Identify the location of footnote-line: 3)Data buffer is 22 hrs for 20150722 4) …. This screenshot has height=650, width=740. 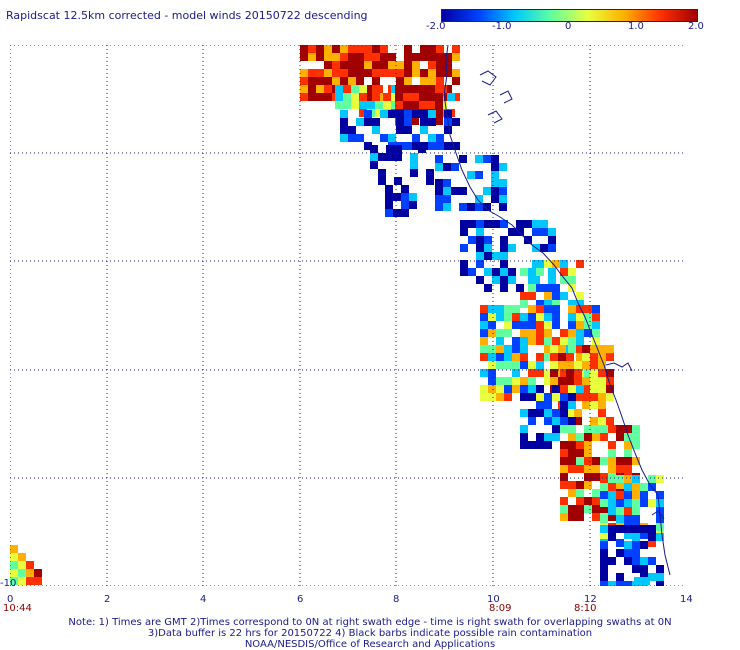
(370, 633).